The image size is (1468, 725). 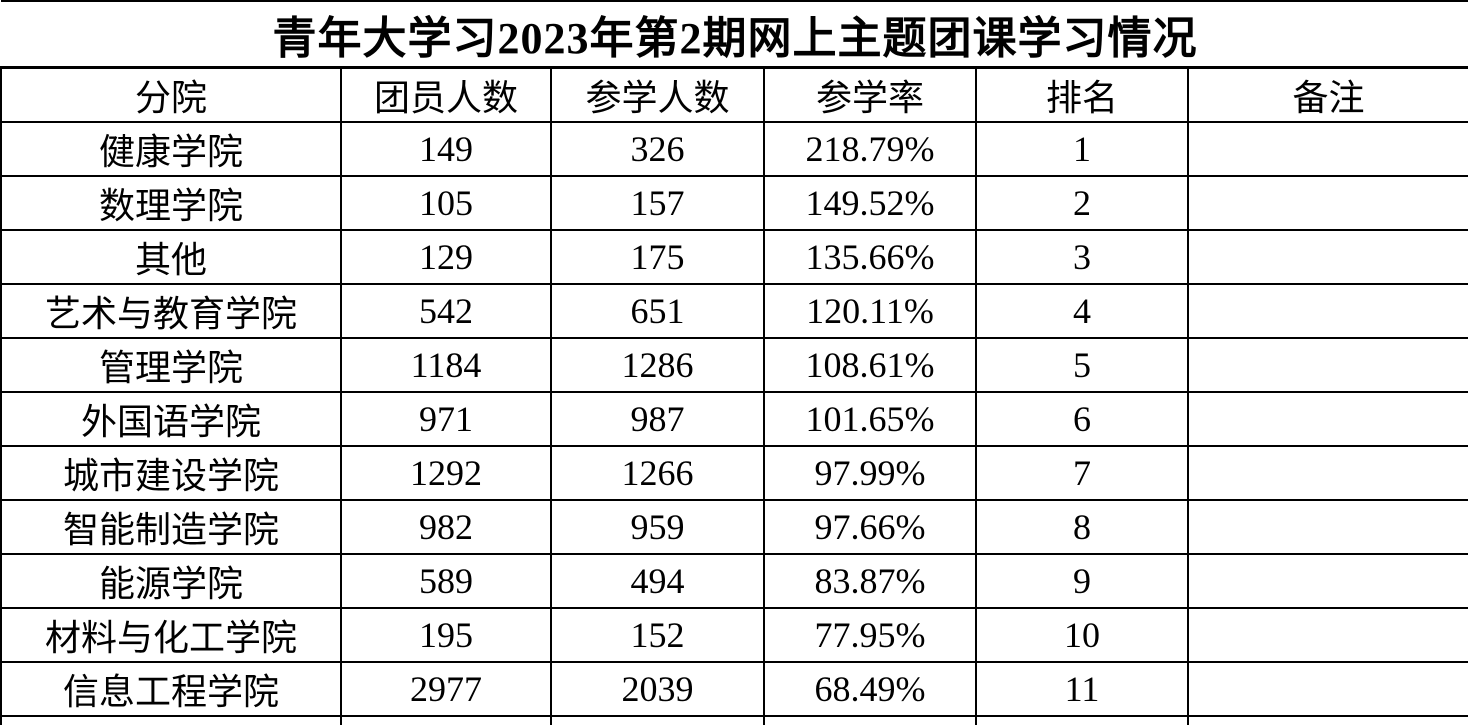 I want to click on cell-members: 589, so click(x=446, y=581).